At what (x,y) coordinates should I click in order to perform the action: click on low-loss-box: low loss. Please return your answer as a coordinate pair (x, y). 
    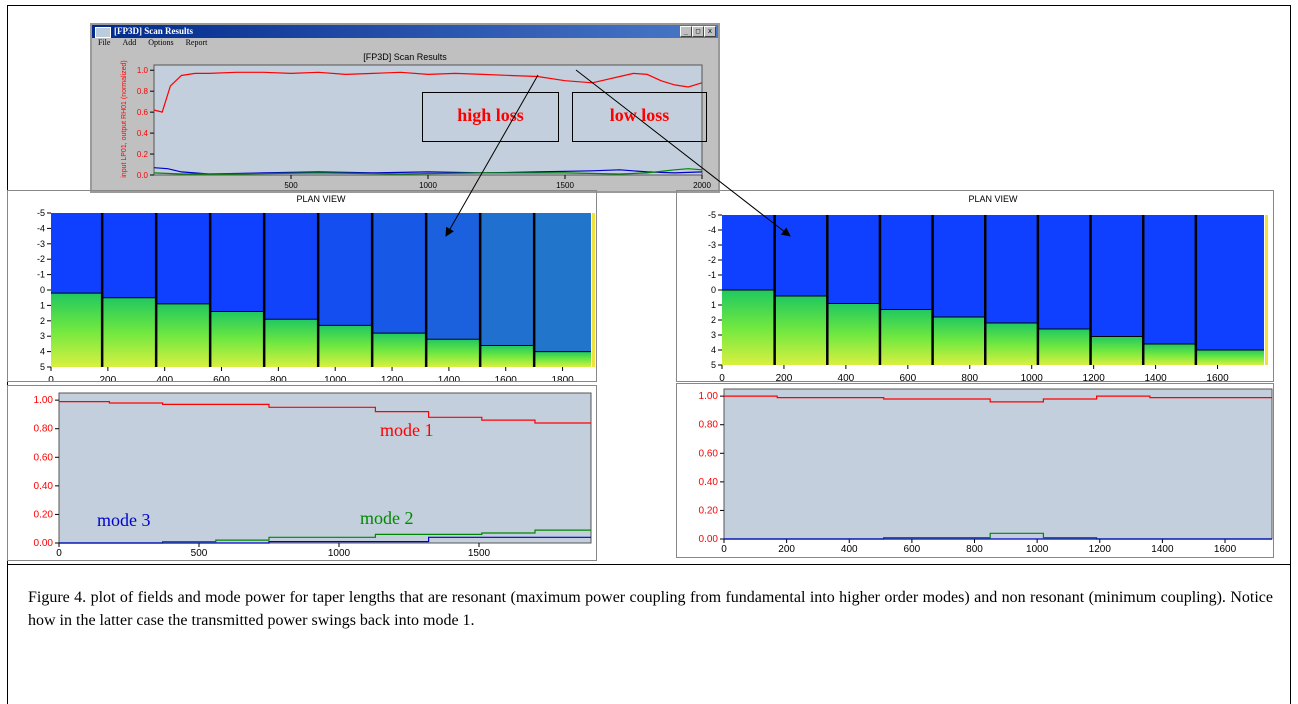
    Looking at the image, I should click on (639, 117).